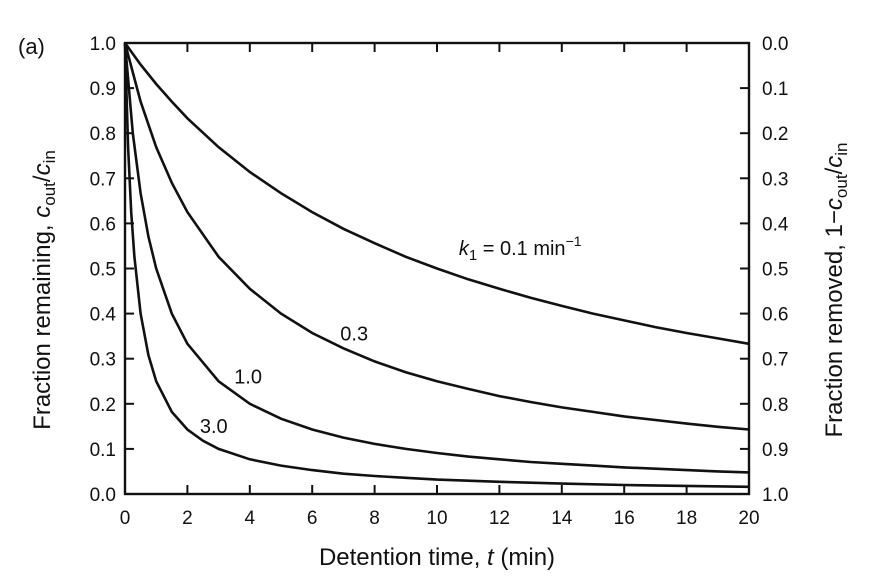 The image size is (874, 586). I want to click on x-tick-label: 14, so click(562, 518).